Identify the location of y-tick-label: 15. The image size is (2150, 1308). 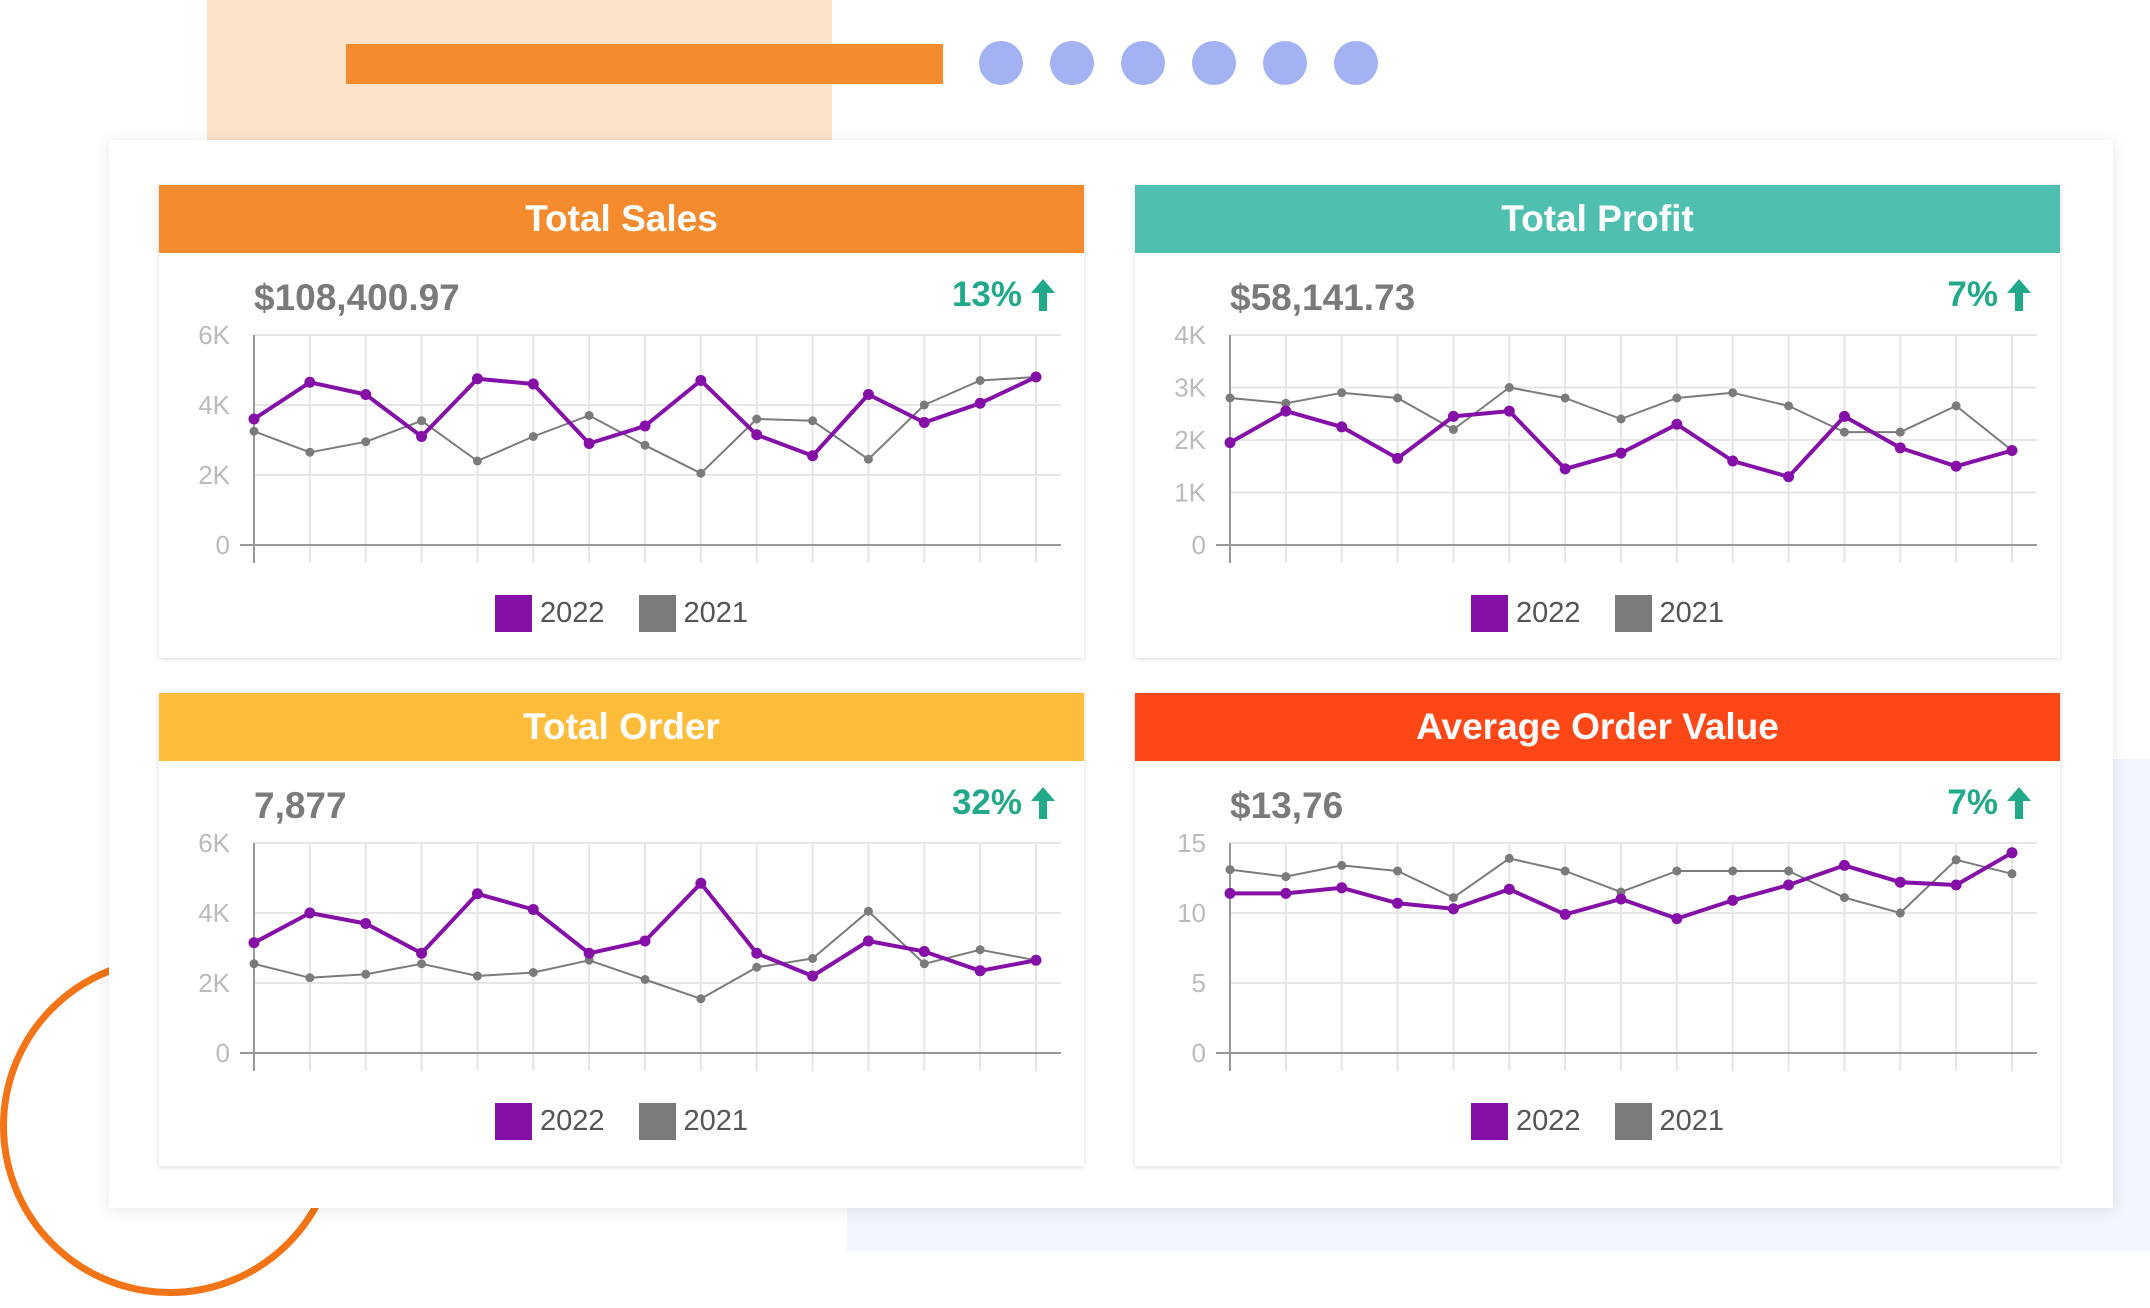
(1191, 843).